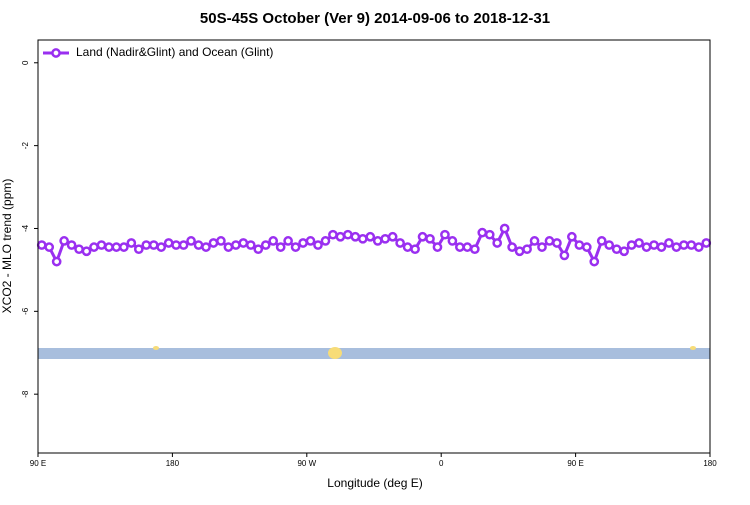  What do you see at coordinates (374, 483) in the screenshot?
I see `x-axis-label: Longitude (deg E)` at bounding box center [374, 483].